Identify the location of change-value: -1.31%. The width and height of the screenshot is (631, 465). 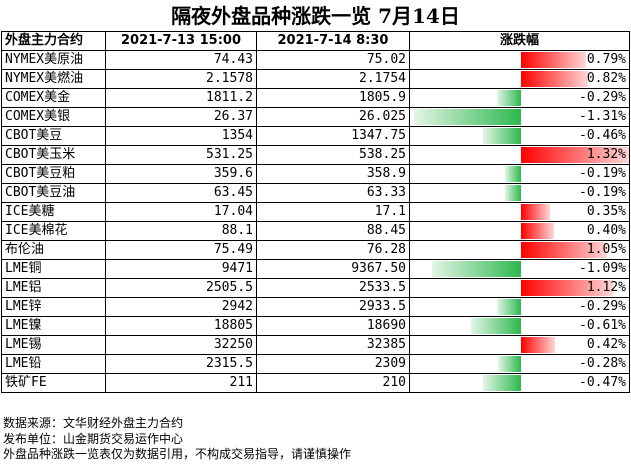
(602, 116).